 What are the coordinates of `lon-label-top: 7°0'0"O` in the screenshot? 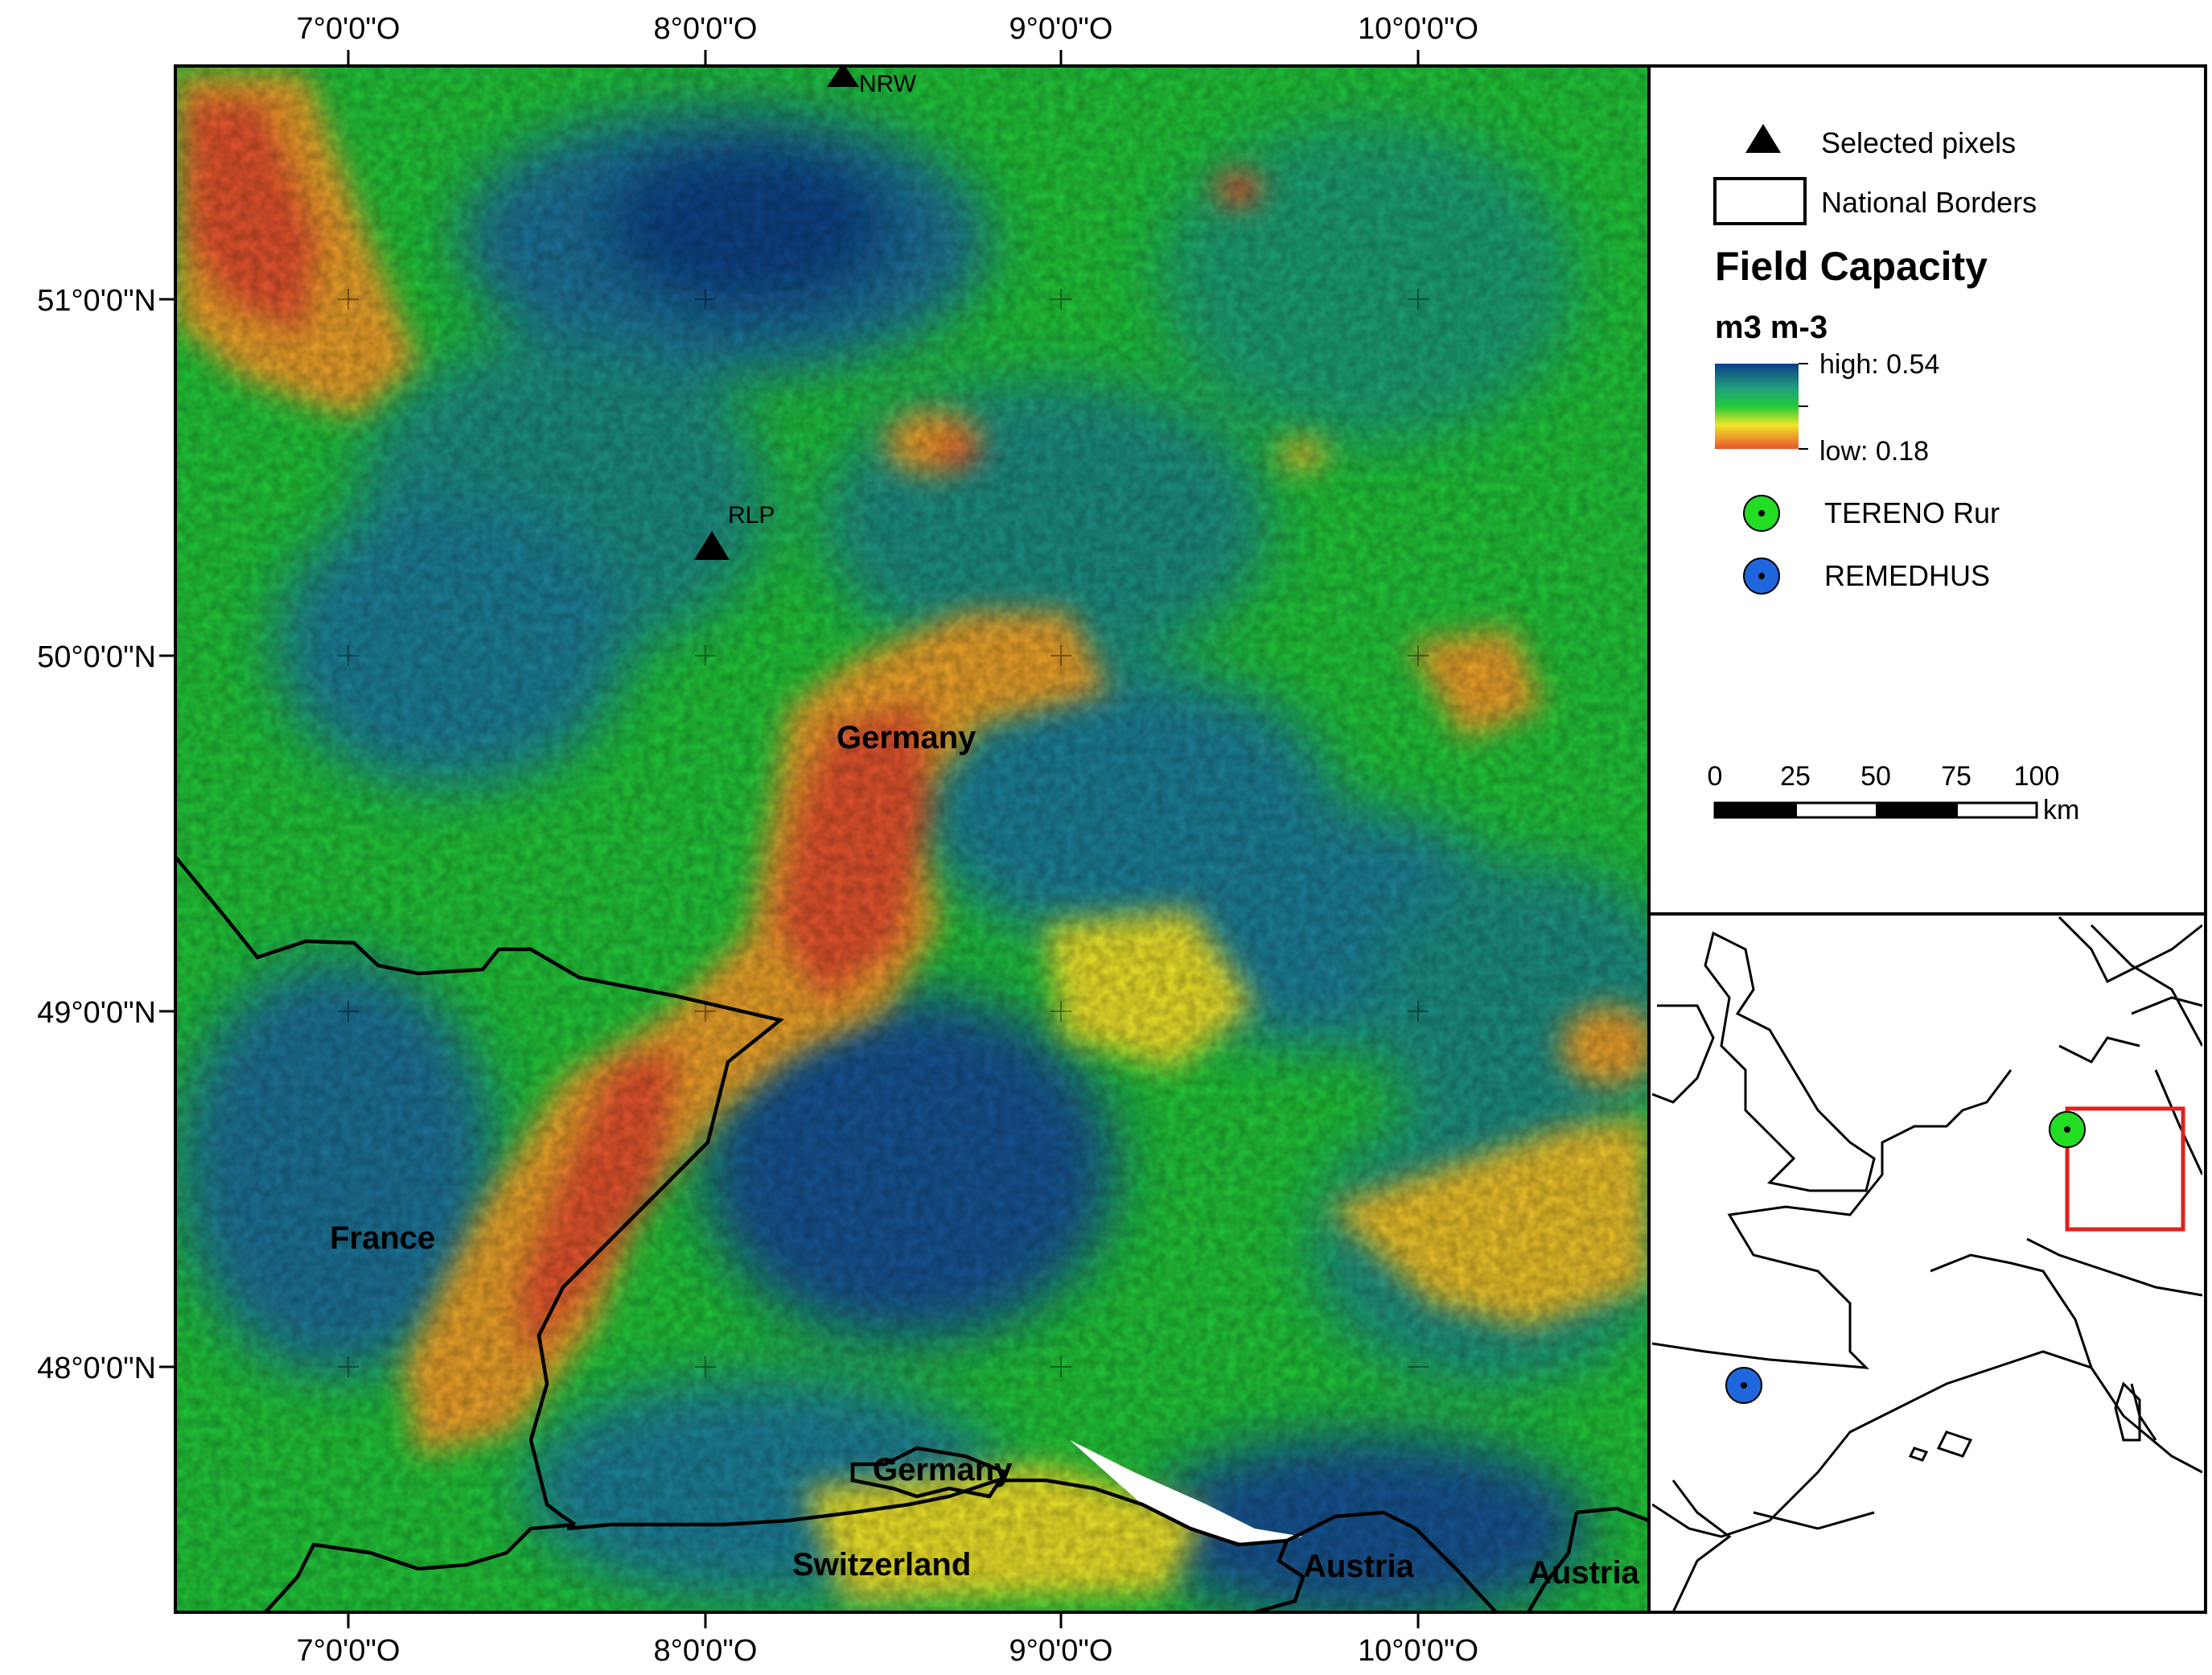 It's located at (349, 29).